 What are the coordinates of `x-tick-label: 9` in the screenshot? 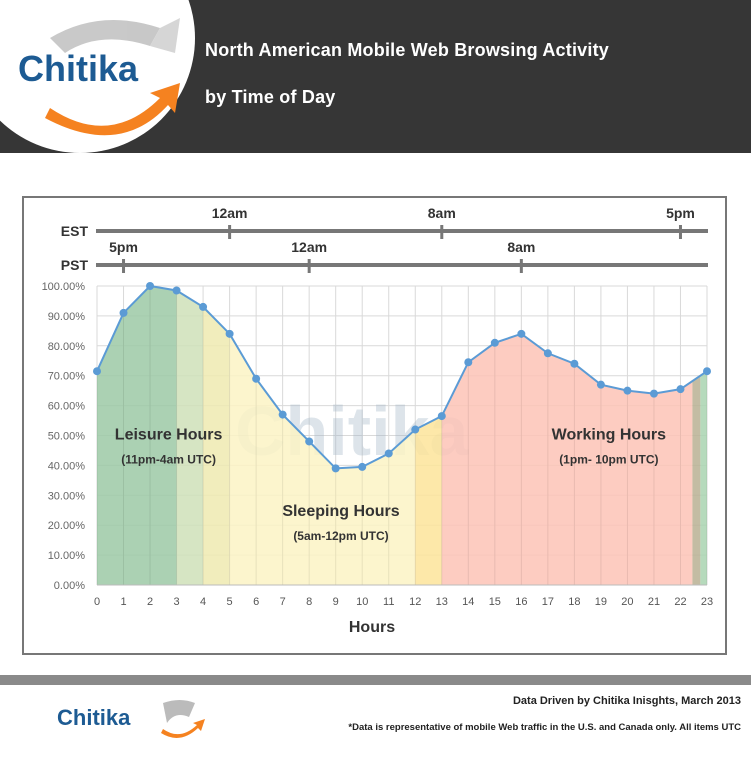 It's located at (336, 602).